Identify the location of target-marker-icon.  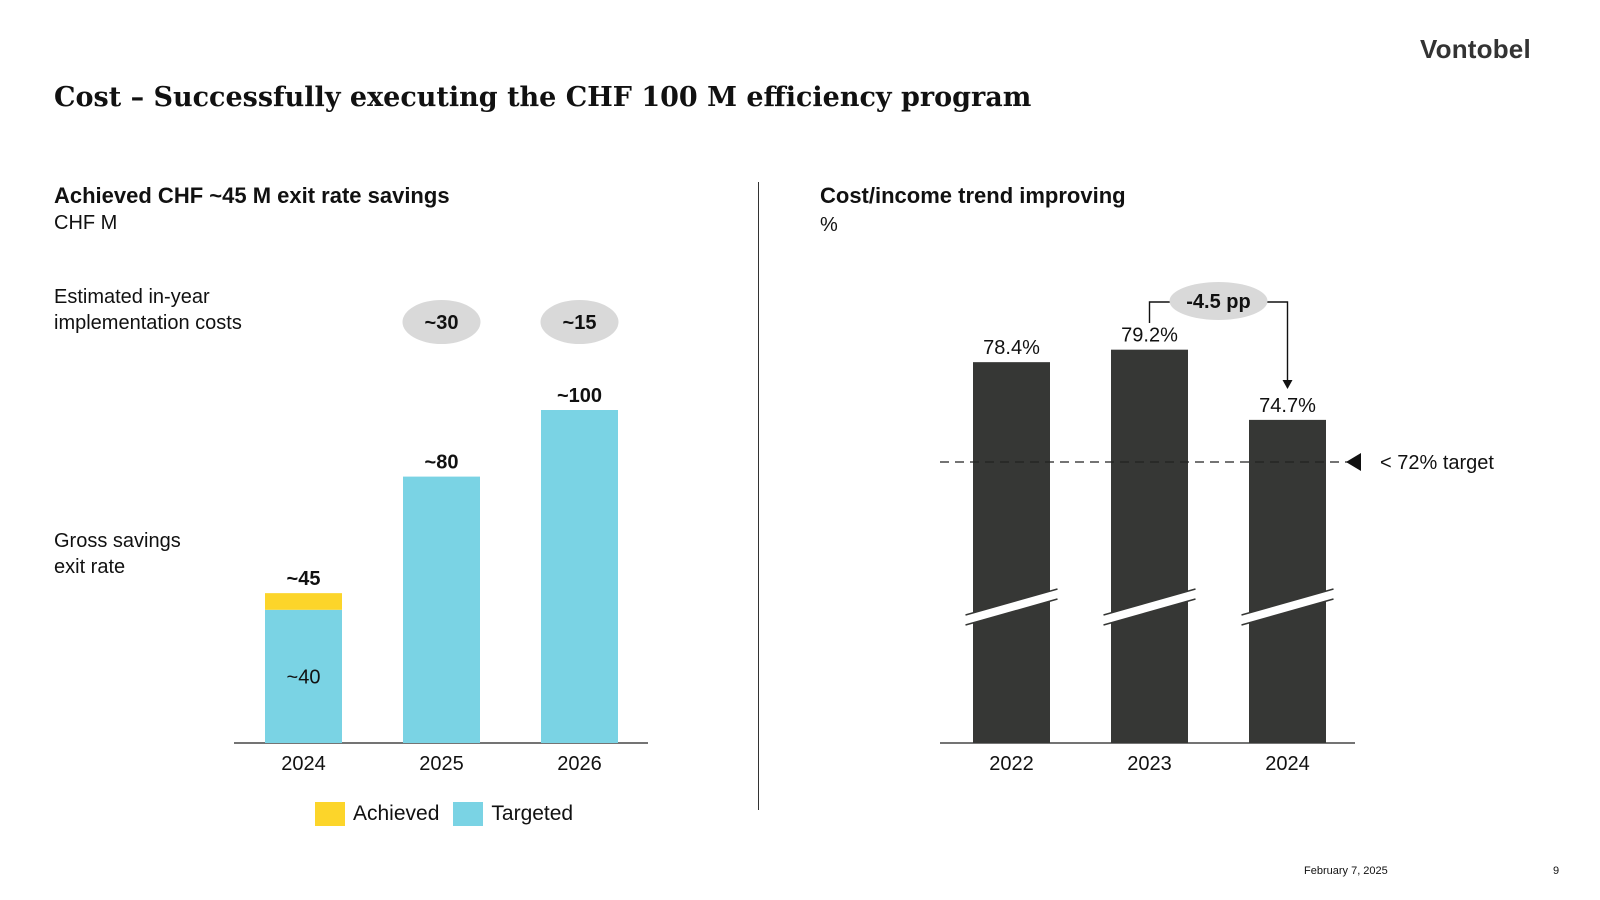
(1353, 462).